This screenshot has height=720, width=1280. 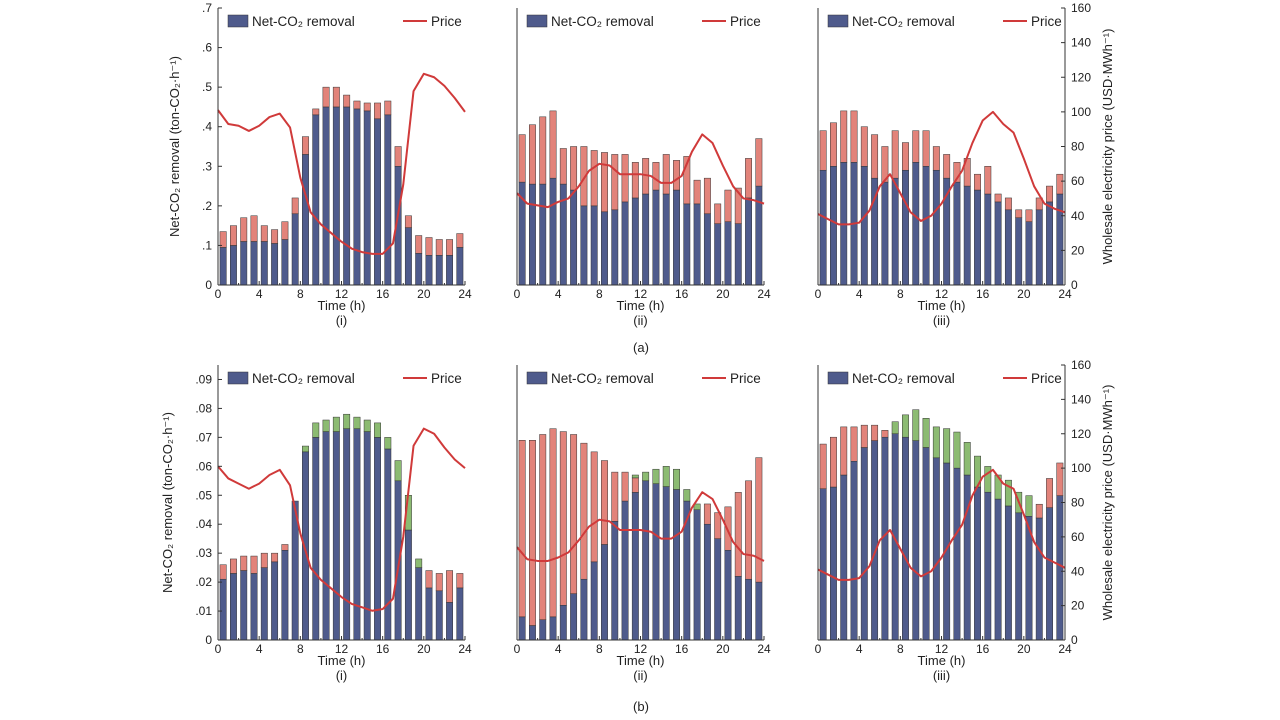 What do you see at coordinates (174, 146) in the screenshot?
I see `panel-a-1-ylabel-left: Net-CO₂ removal (ton-CO₂·h⁻¹)` at bounding box center [174, 146].